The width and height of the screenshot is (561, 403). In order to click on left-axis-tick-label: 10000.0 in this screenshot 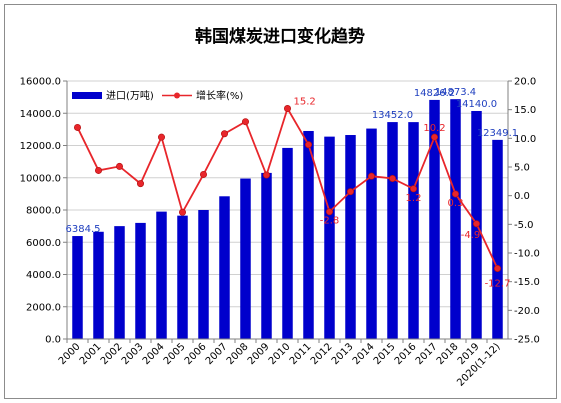, I will do `click(40, 178)`.